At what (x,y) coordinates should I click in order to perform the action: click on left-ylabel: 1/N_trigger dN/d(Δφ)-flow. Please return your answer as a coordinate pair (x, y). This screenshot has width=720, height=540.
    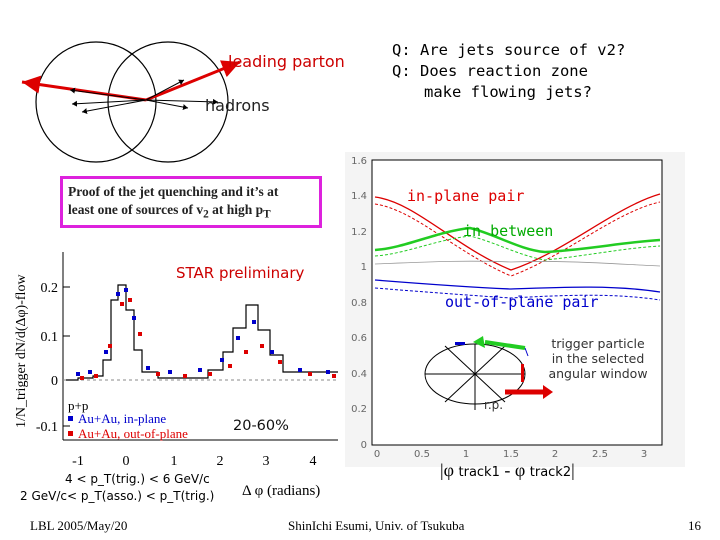
    Looking at the image, I should click on (21, 351).